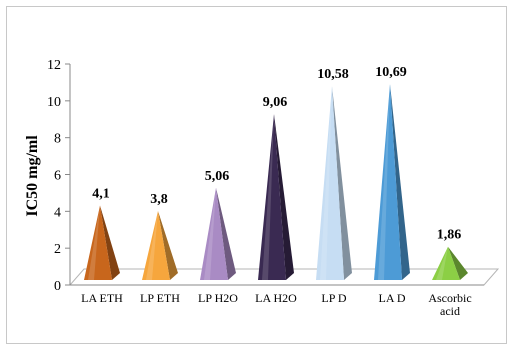  What do you see at coordinates (218, 298) in the screenshot?
I see `category-label: LP H2O` at bounding box center [218, 298].